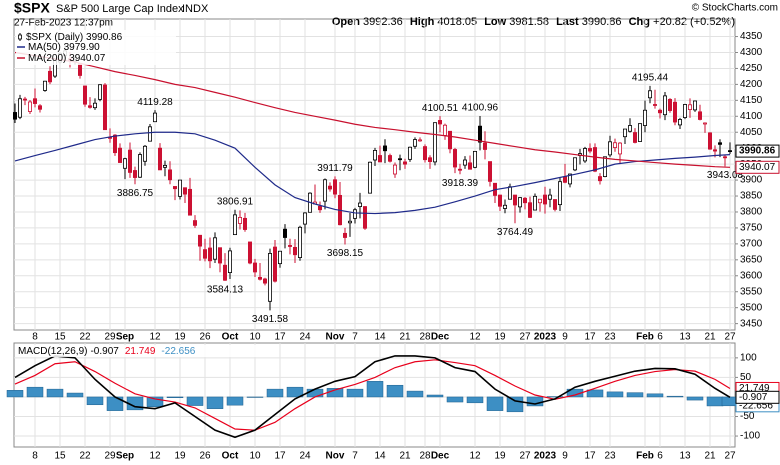 The image size is (780, 465). I want to click on x-tick-label: 19, so click(500, 456).